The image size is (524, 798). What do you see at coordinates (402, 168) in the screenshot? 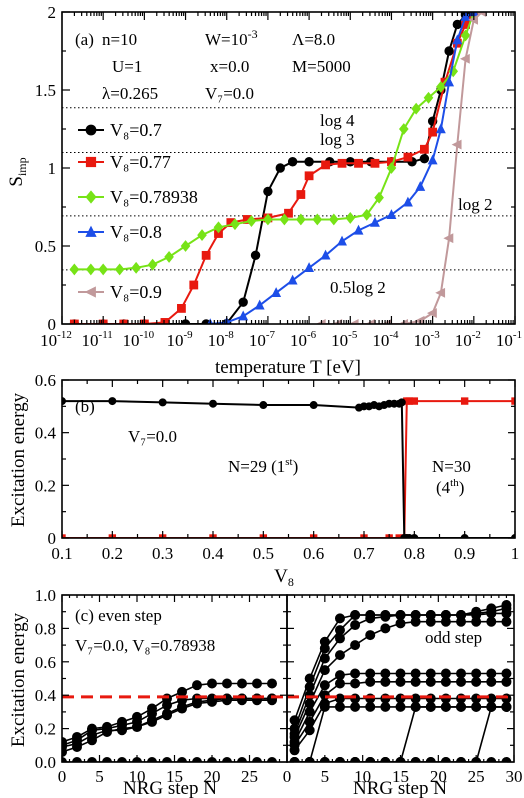
I see `a-series-line` at bounding box center [402, 168].